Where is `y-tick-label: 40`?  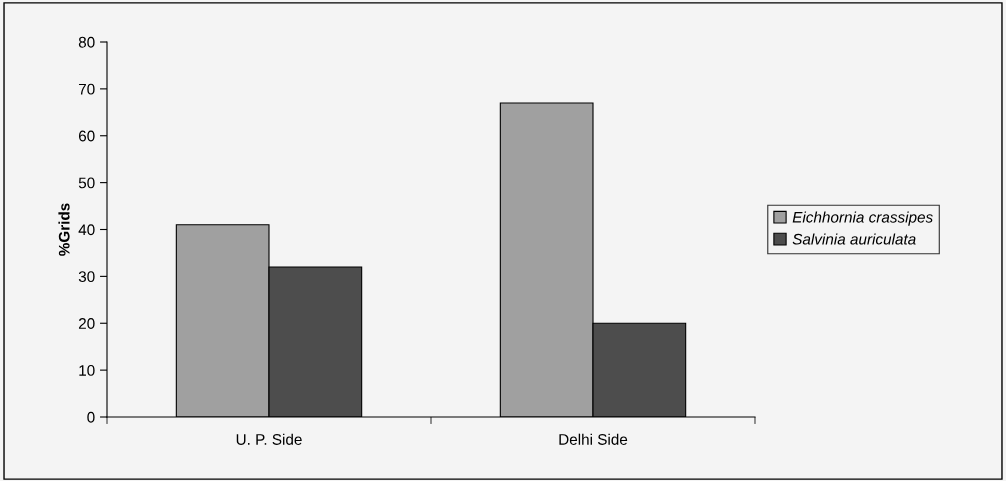 y-tick-label: 40 is located at coordinates (86, 230).